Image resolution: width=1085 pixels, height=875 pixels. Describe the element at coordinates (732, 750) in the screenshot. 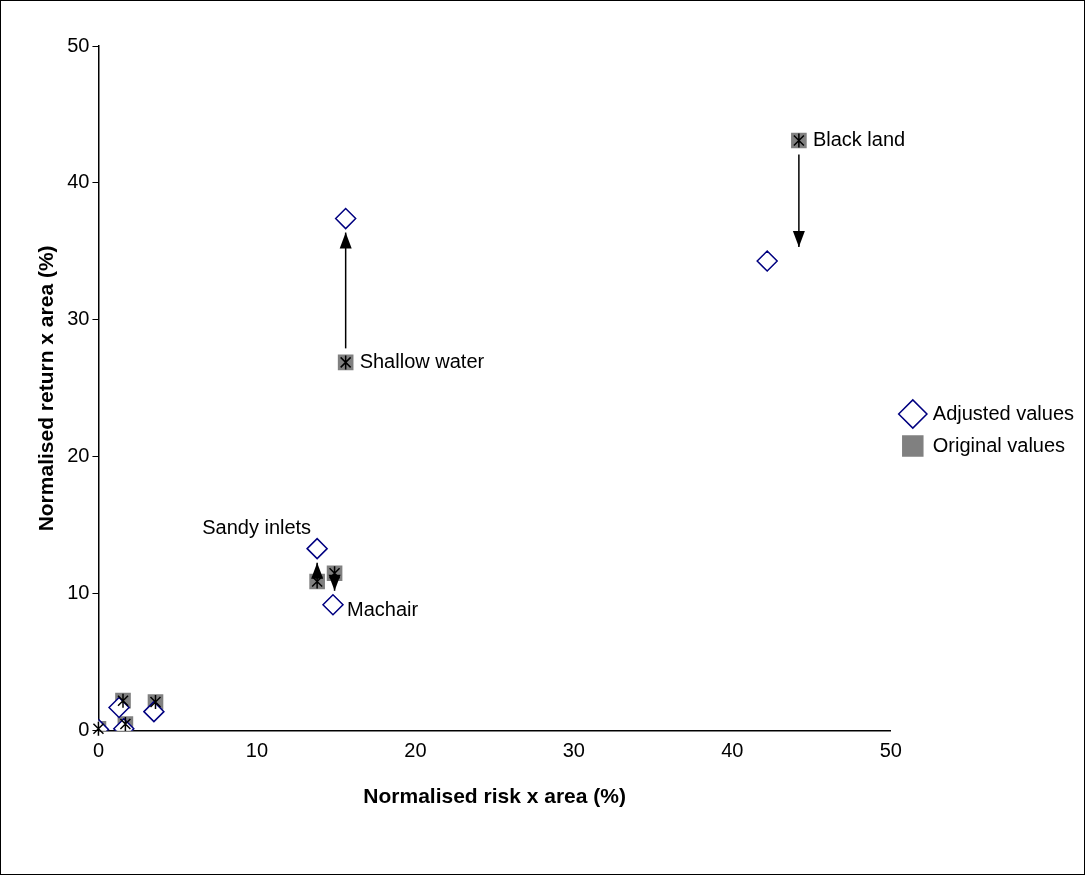

I see `x-tick-label: 40` at that location.